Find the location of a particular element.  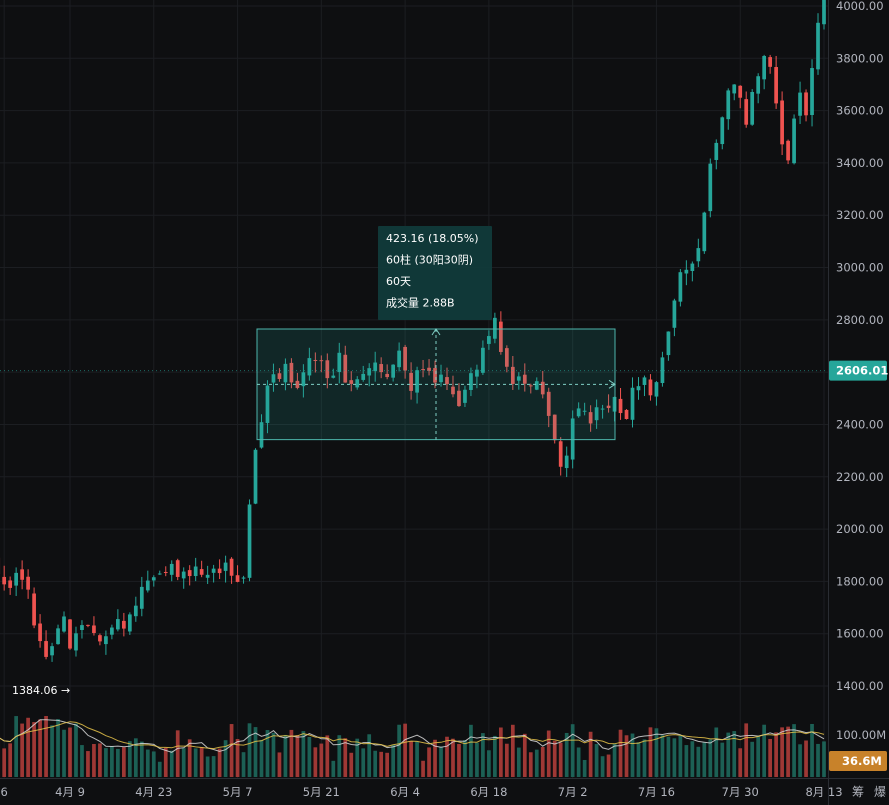

side-label: 爆 is located at coordinates (880, 792).